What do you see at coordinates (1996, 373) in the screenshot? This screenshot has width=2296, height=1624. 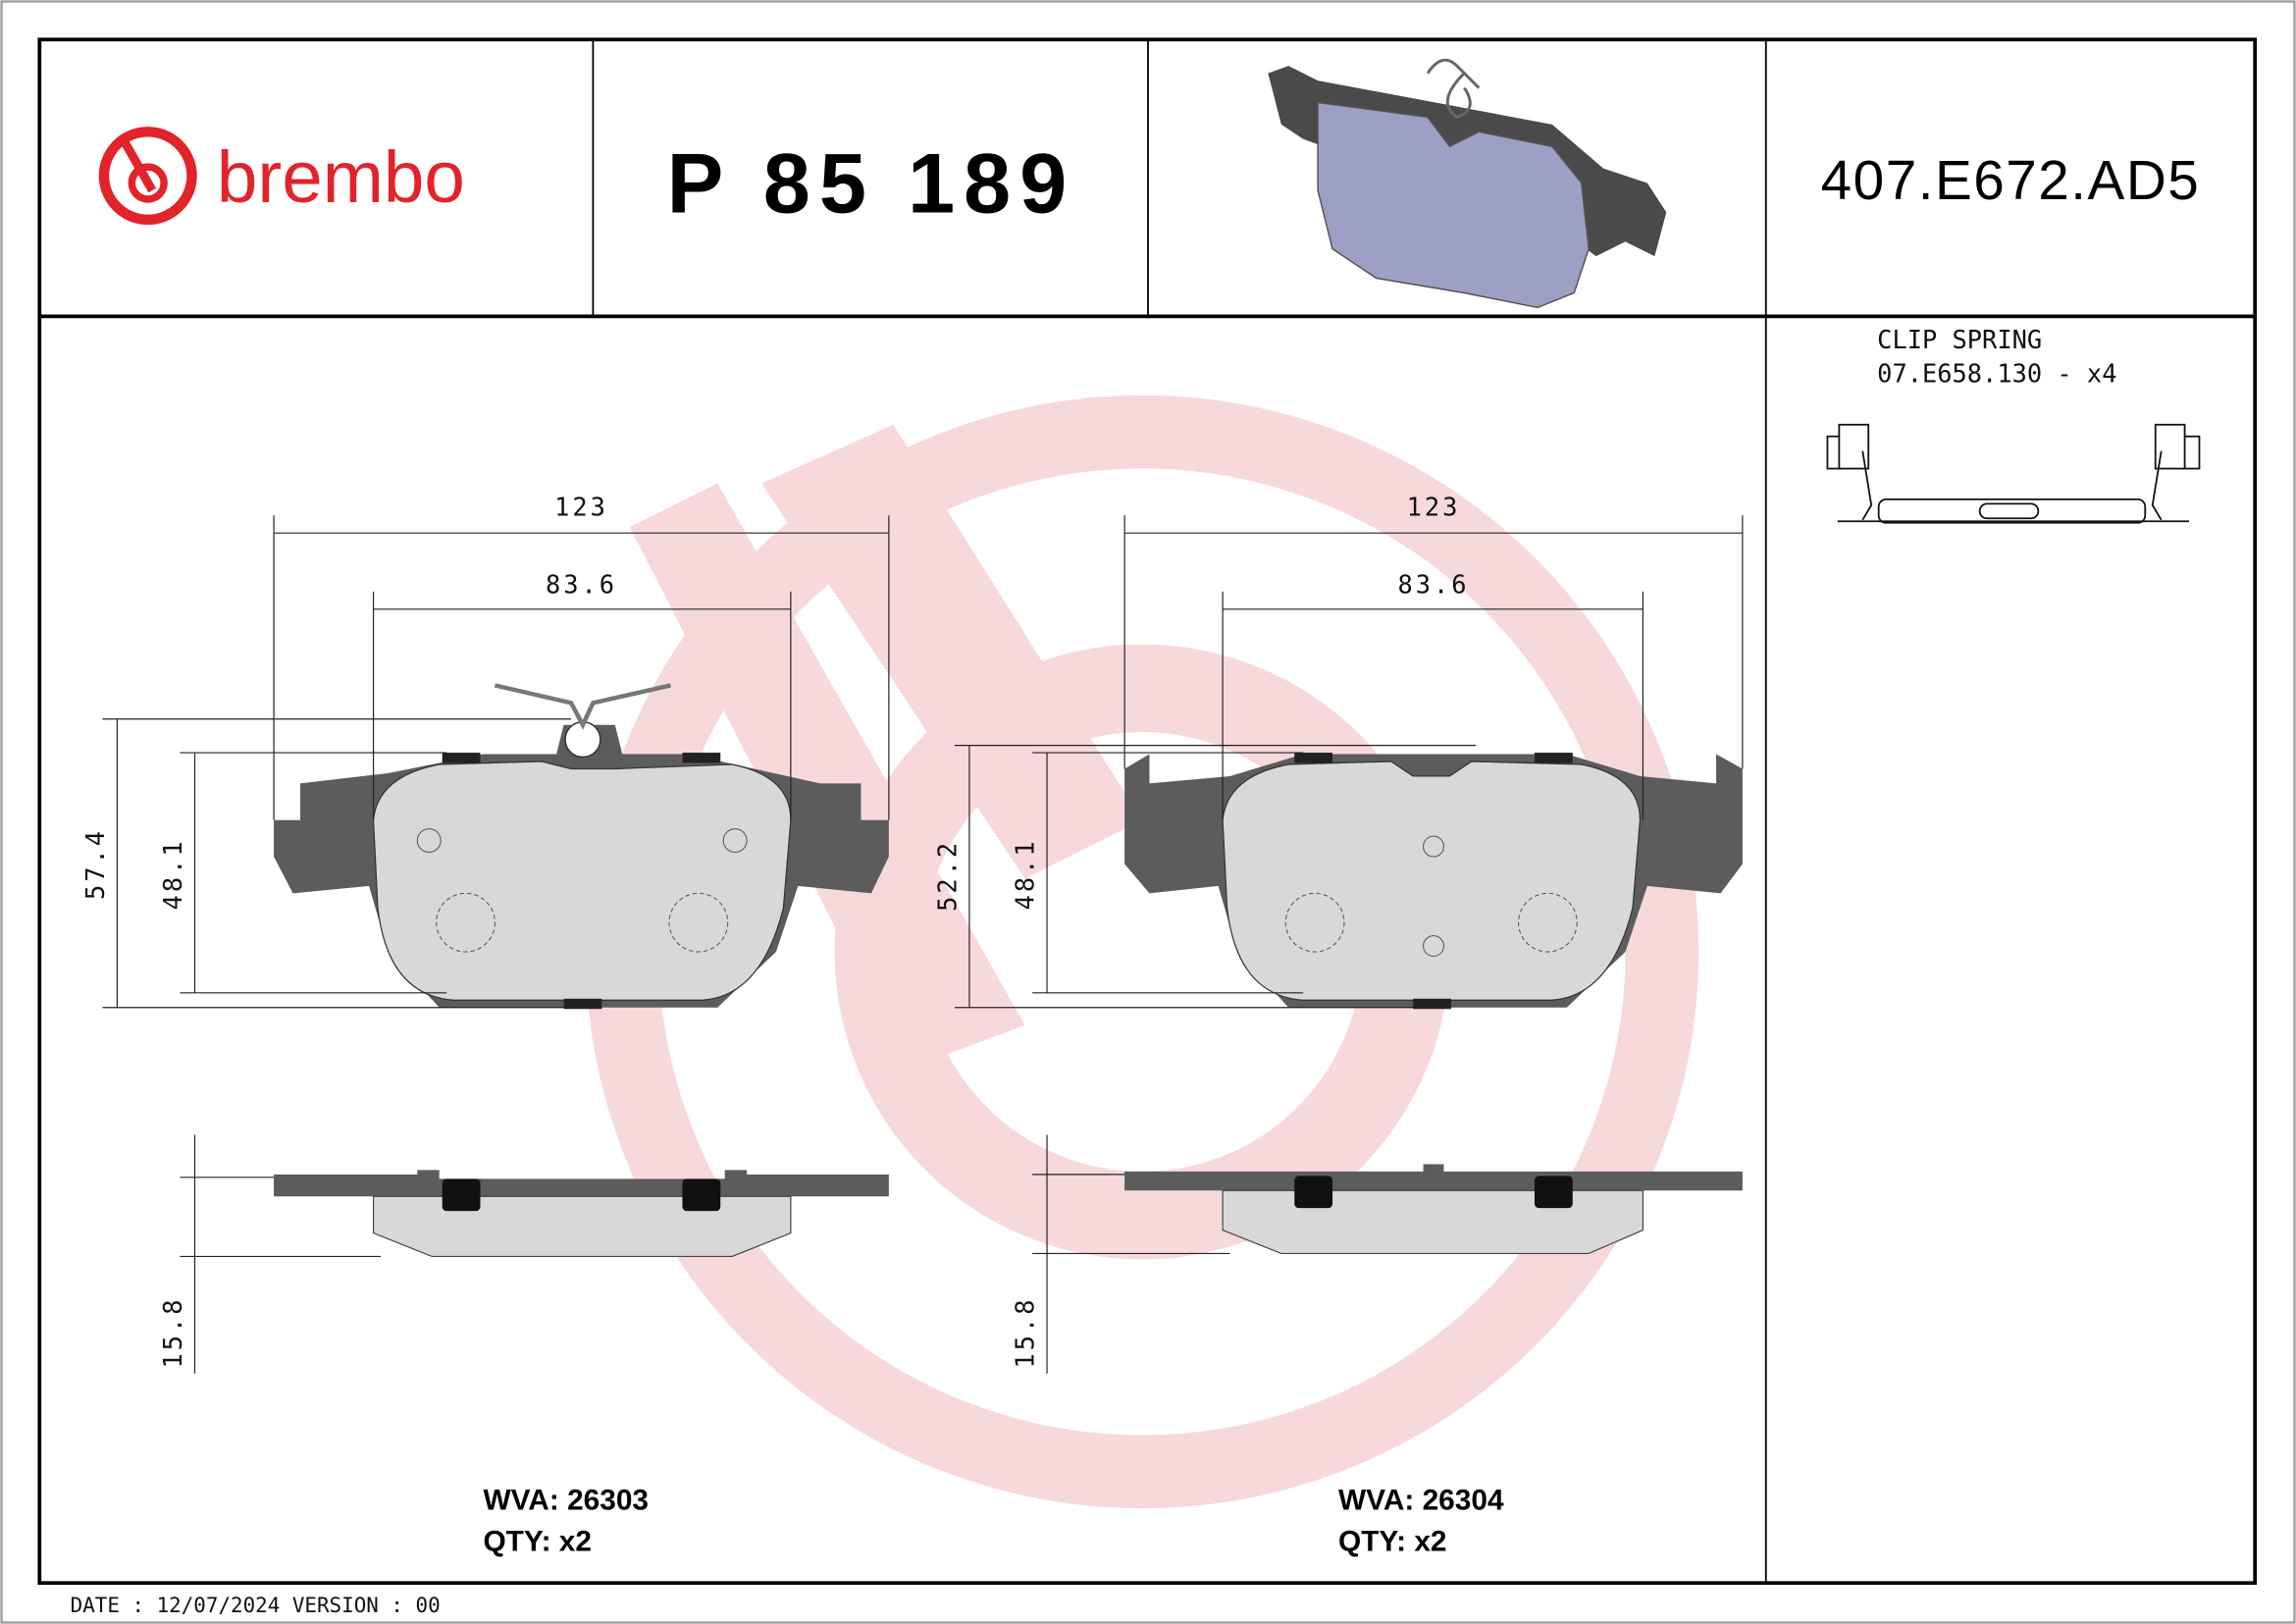 I see `clip-spring-code: 07.E658.130 - x4` at bounding box center [1996, 373].